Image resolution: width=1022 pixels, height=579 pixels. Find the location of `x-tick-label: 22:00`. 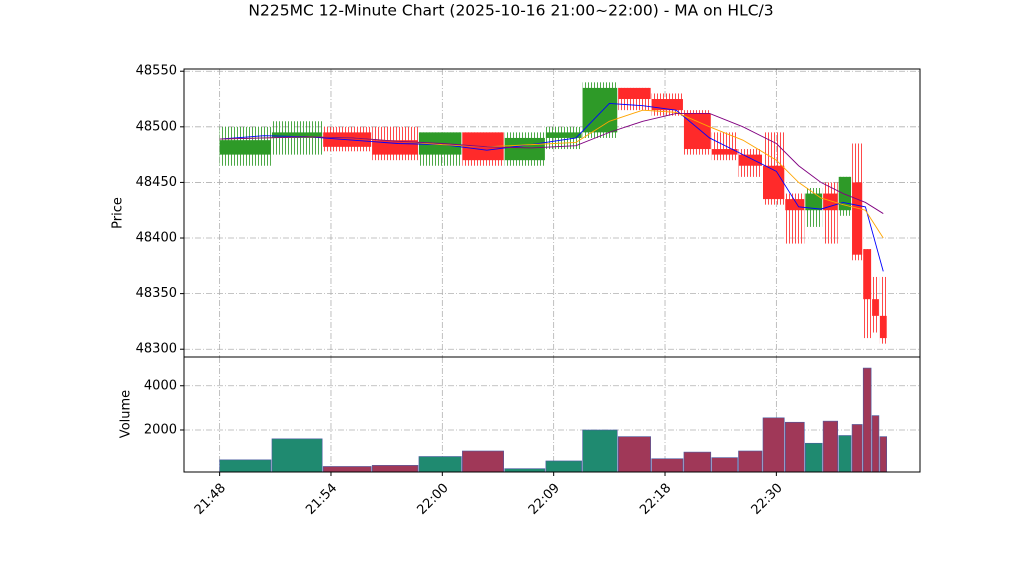

x-tick-label: 22:00 is located at coordinates (433, 499).